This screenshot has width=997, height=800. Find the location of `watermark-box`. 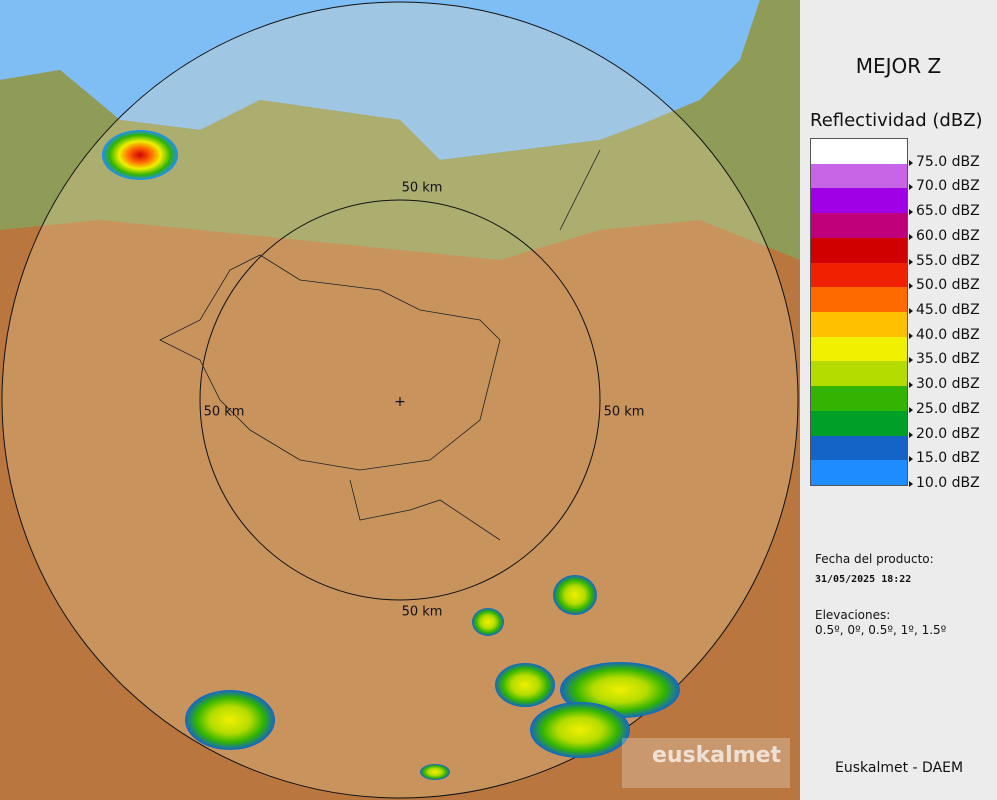

watermark-box is located at coordinates (706, 763).